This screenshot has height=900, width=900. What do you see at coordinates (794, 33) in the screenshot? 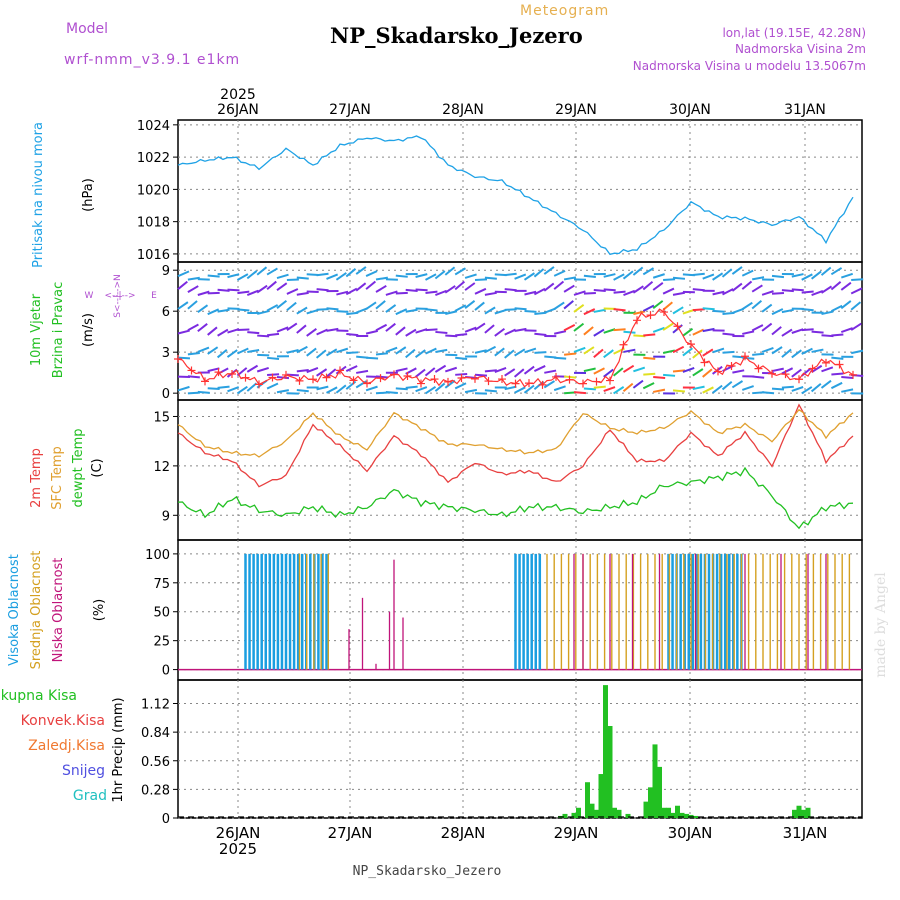
I see `lonlat-text: lon,lat (19.15E, 42.28N)` at bounding box center [794, 33].